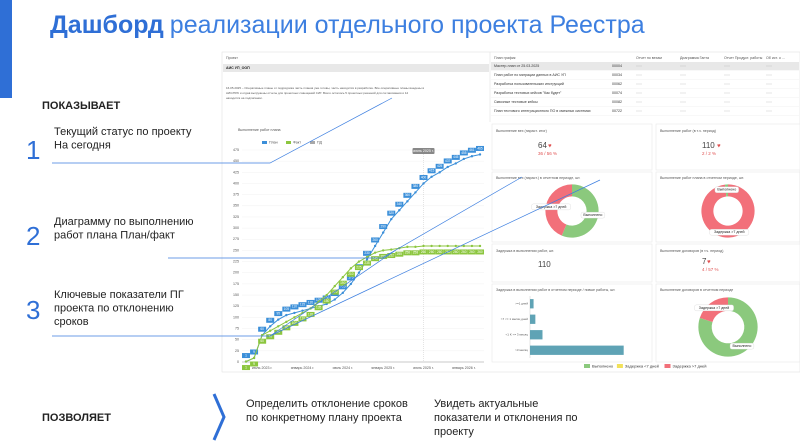 The image size is (800, 443). What do you see at coordinates (236, 262) in the screenshot?
I see `y-tick-label: 225` at bounding box center [236, 262].